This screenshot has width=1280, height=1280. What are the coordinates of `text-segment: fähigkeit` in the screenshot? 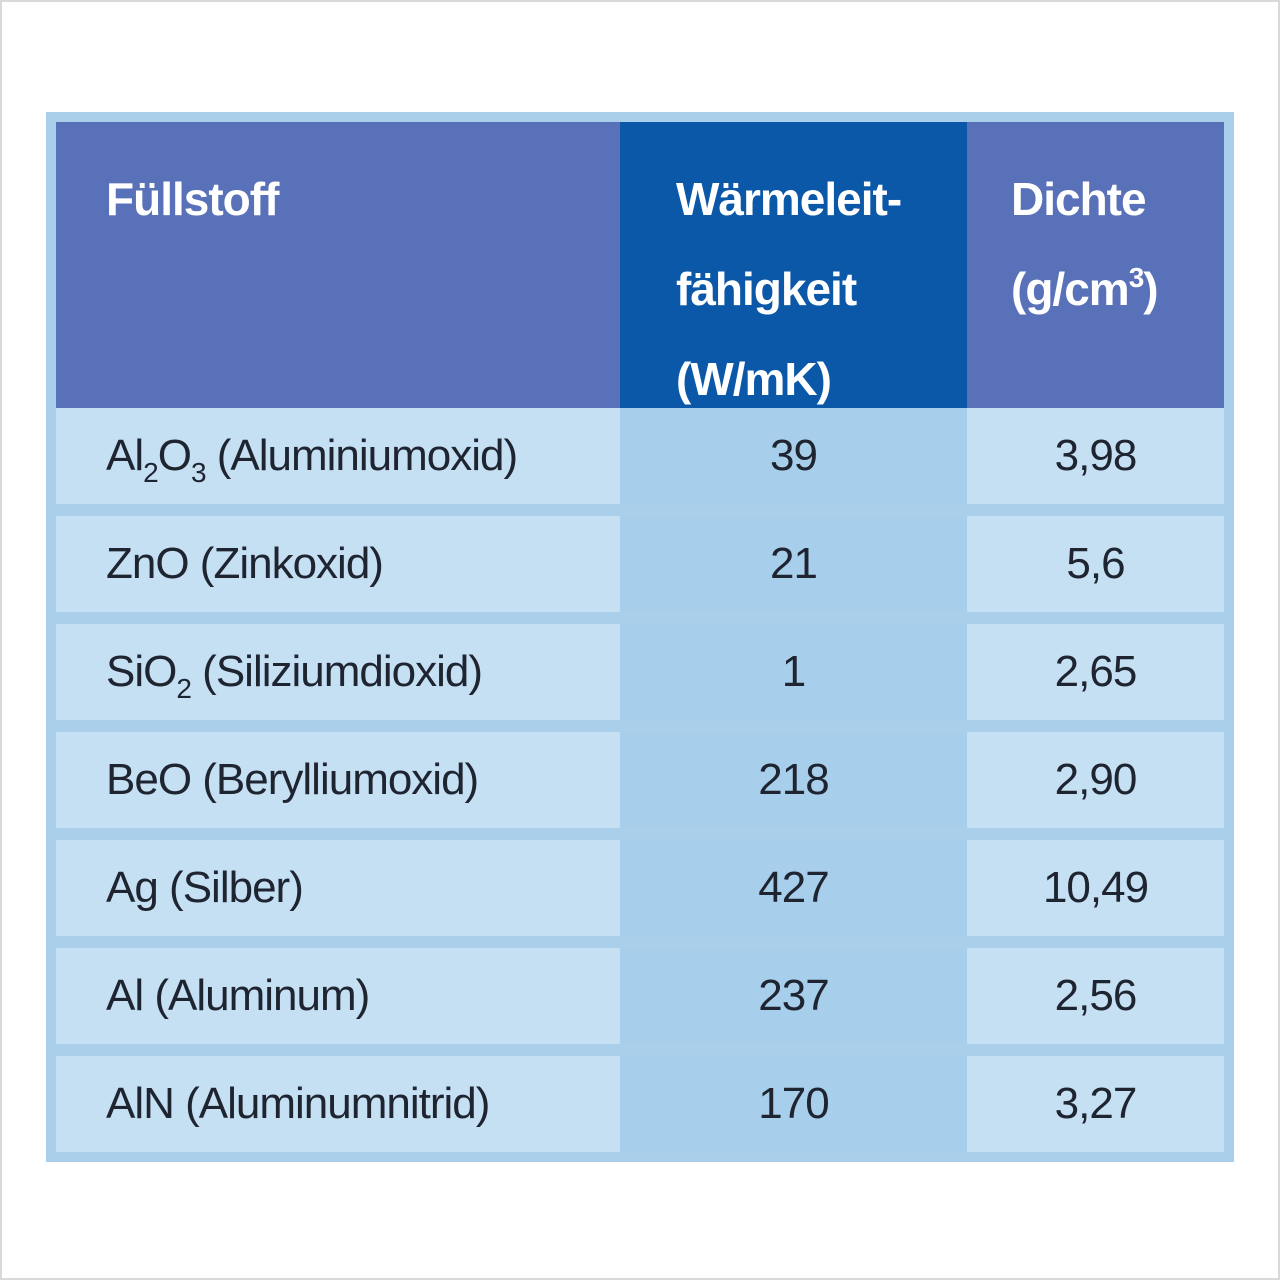 It's located at (766, 289).